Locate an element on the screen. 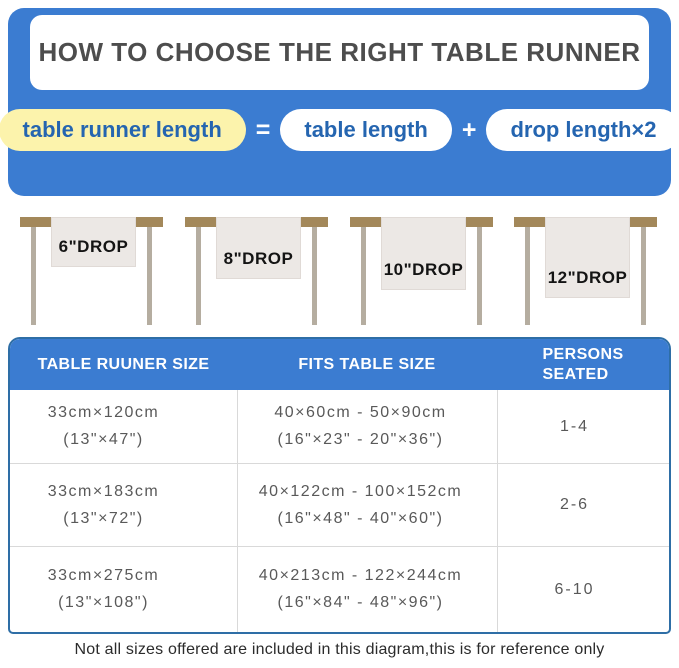  table-figure-10-drop: 10"DROP is located at coordinates (421, 273).